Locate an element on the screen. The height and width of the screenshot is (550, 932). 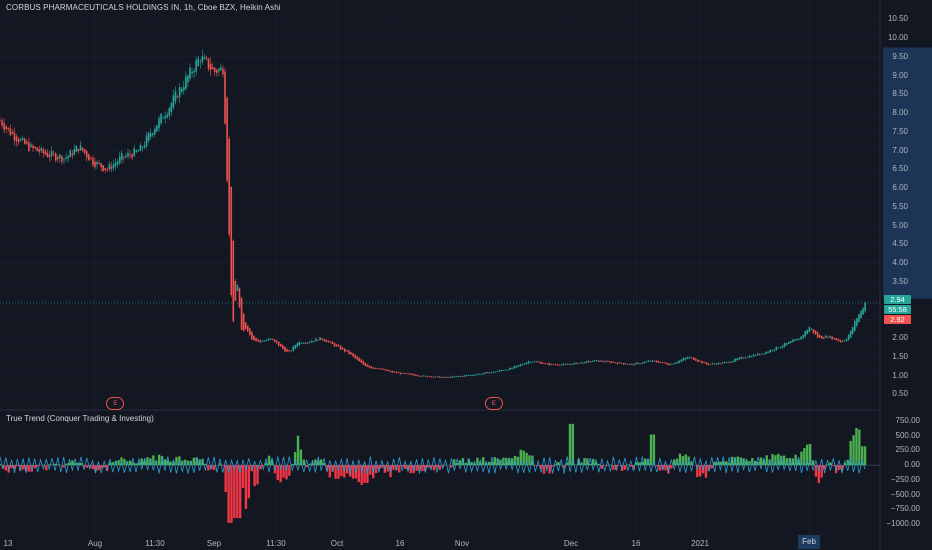
price-tick-label: 4.00 is located at coordinates (900, 263).